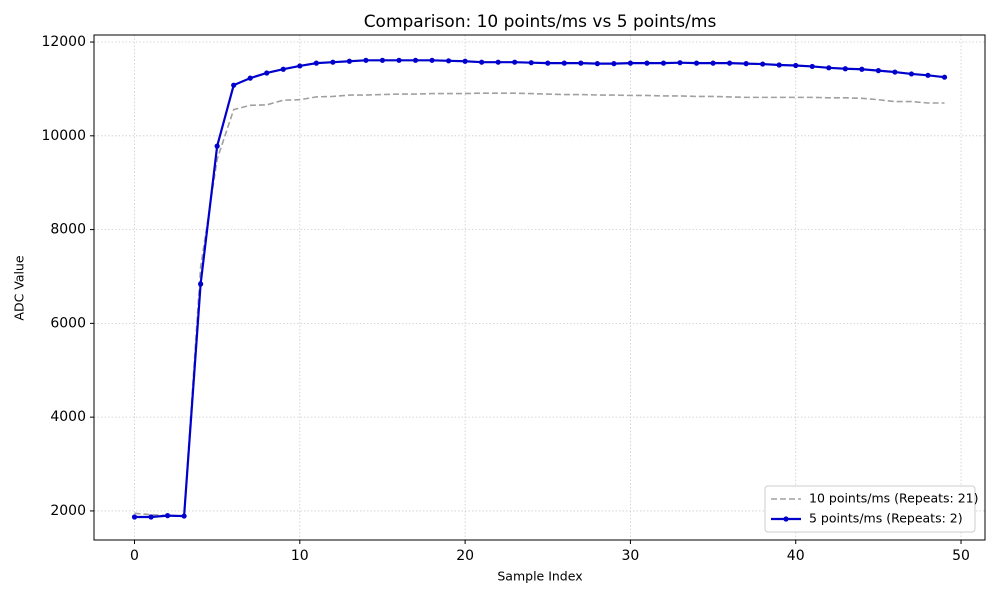 The image size is (1000, 600). What do you see at coordinates (68, 230) in the screenshot?
I see `y-tick-label: 8000` at bounding box center [68, 230].